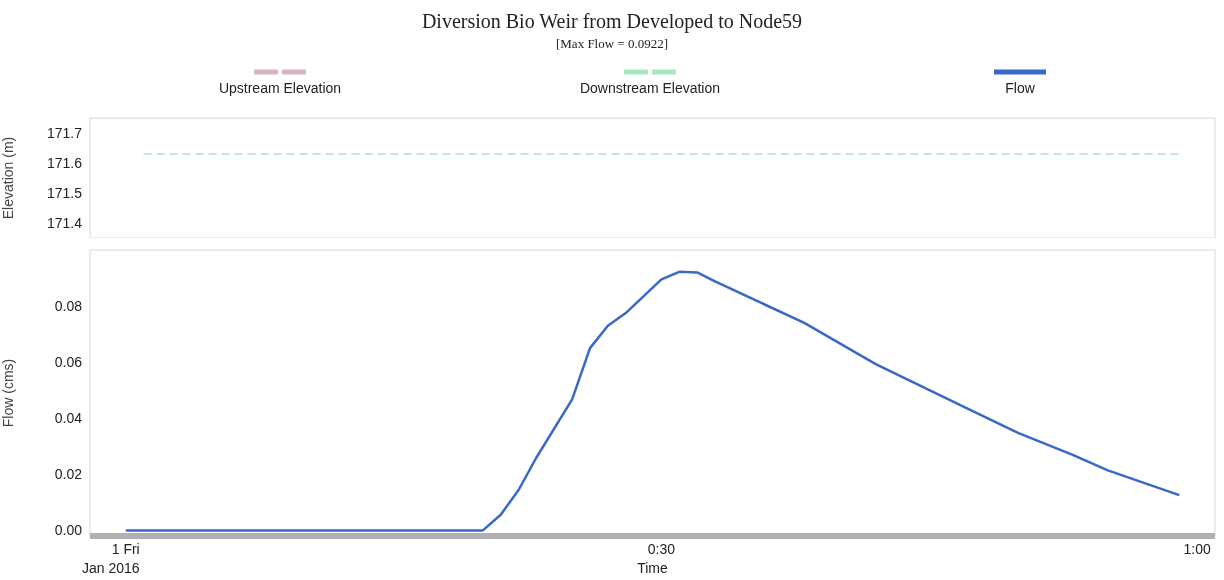  I want to click on chart-subtitle: [Max Flow = 0.0922], so click(612, 44).